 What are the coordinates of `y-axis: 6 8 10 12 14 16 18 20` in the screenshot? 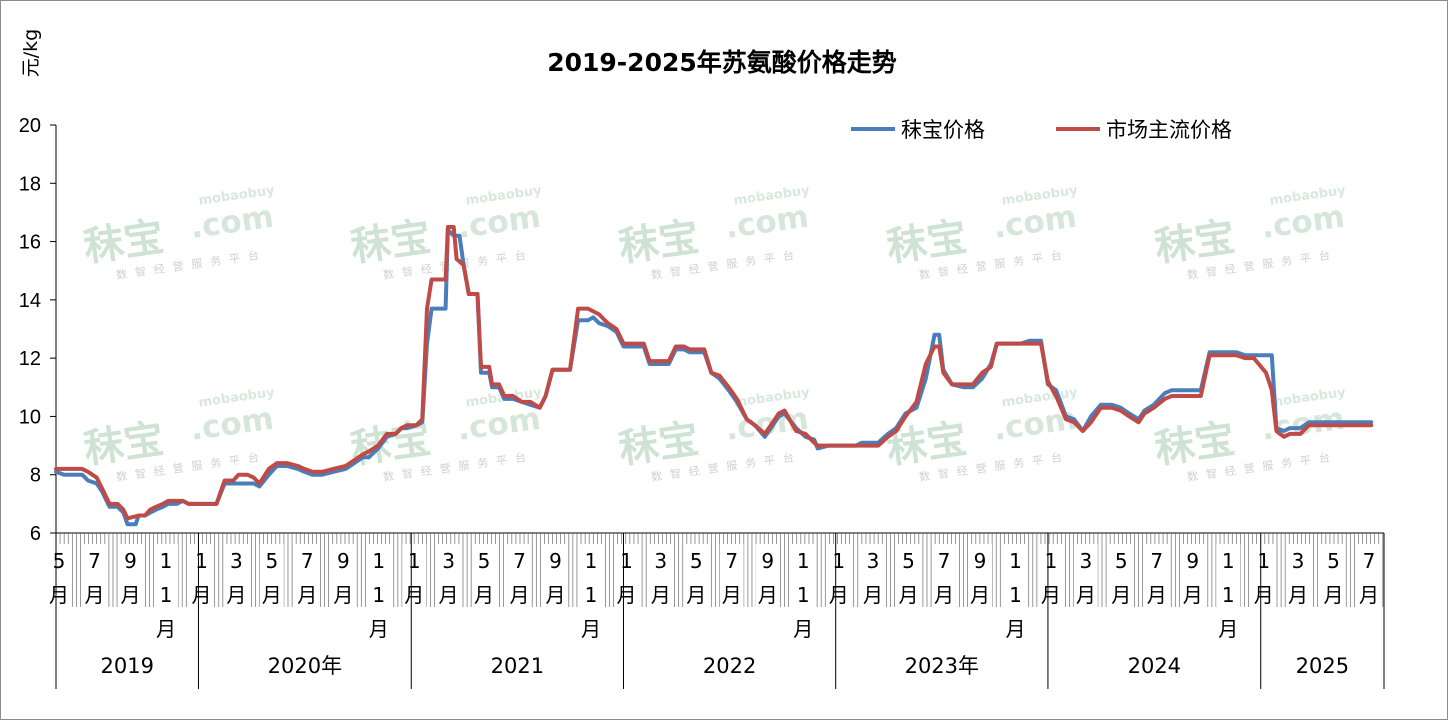 It's located at (38, 330).